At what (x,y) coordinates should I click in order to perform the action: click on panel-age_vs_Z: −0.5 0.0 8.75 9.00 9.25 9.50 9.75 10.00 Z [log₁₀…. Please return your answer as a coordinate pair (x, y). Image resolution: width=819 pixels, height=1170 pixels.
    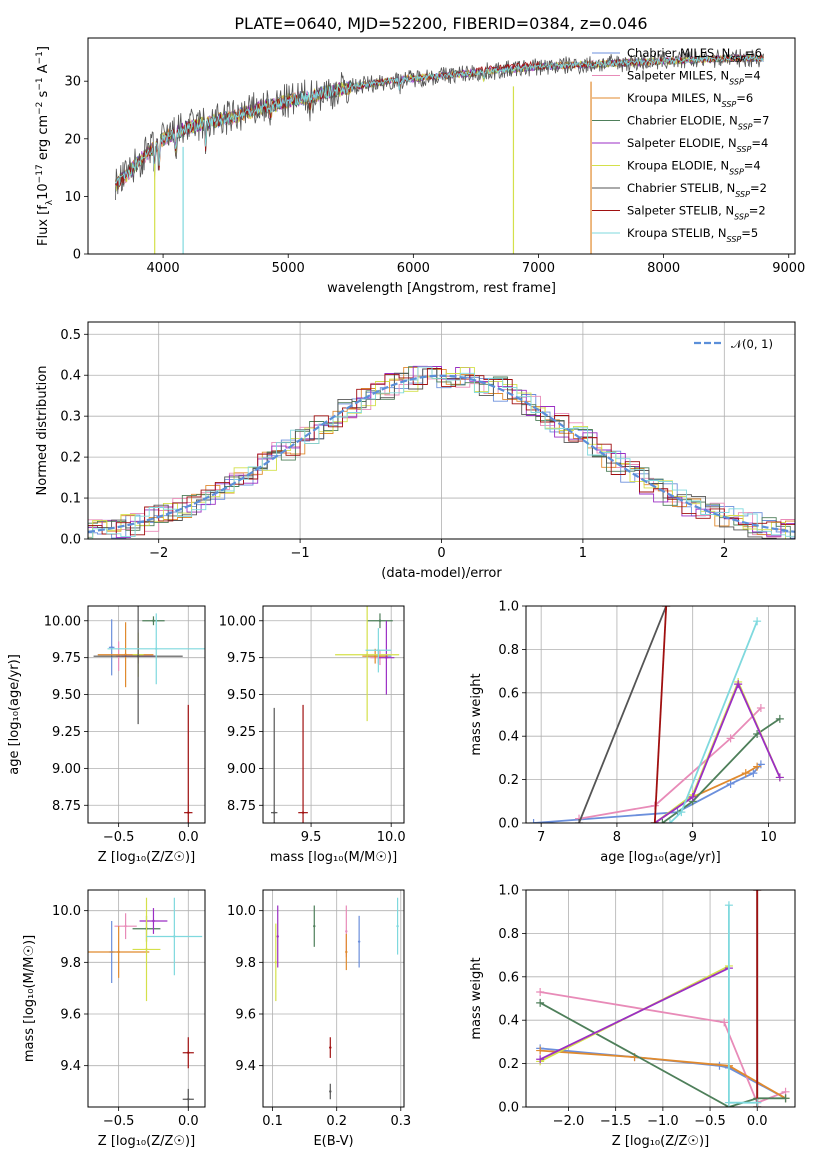
    Looking at the image, I should click on (106, 735).